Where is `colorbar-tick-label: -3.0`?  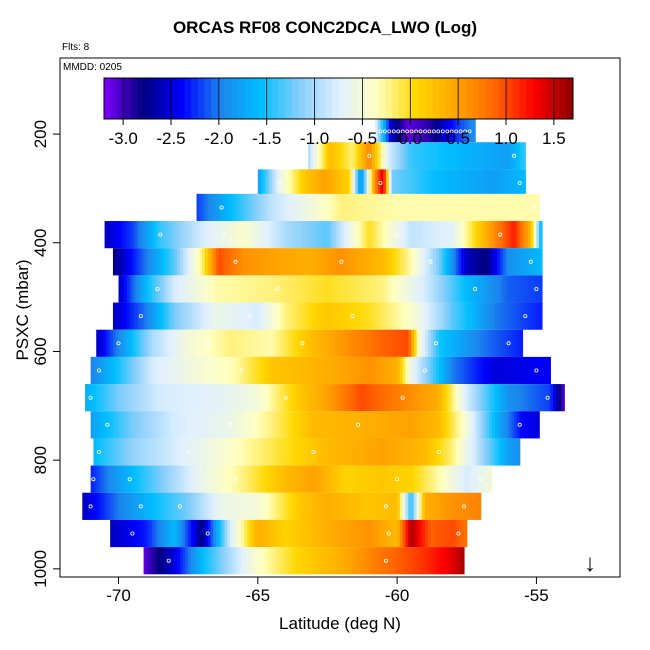 colorbar-tick-label: -3.0 is located at coordinates (122, 138).